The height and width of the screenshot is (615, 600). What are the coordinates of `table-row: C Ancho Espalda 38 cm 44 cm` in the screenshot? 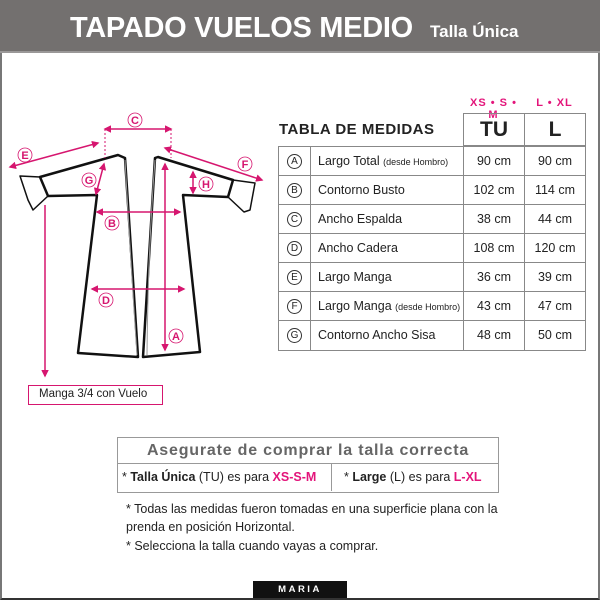 It's located at (432, 219).